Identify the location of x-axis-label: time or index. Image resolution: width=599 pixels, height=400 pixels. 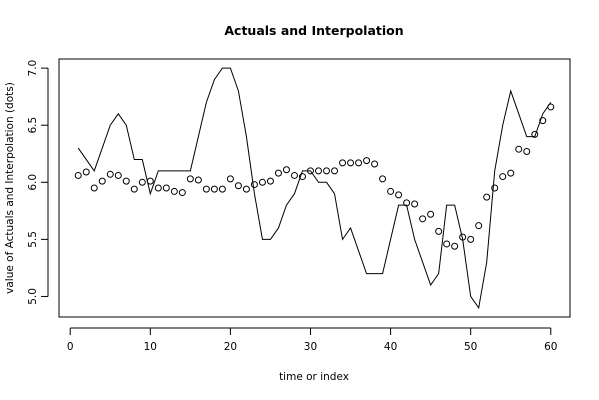
(314, 377).